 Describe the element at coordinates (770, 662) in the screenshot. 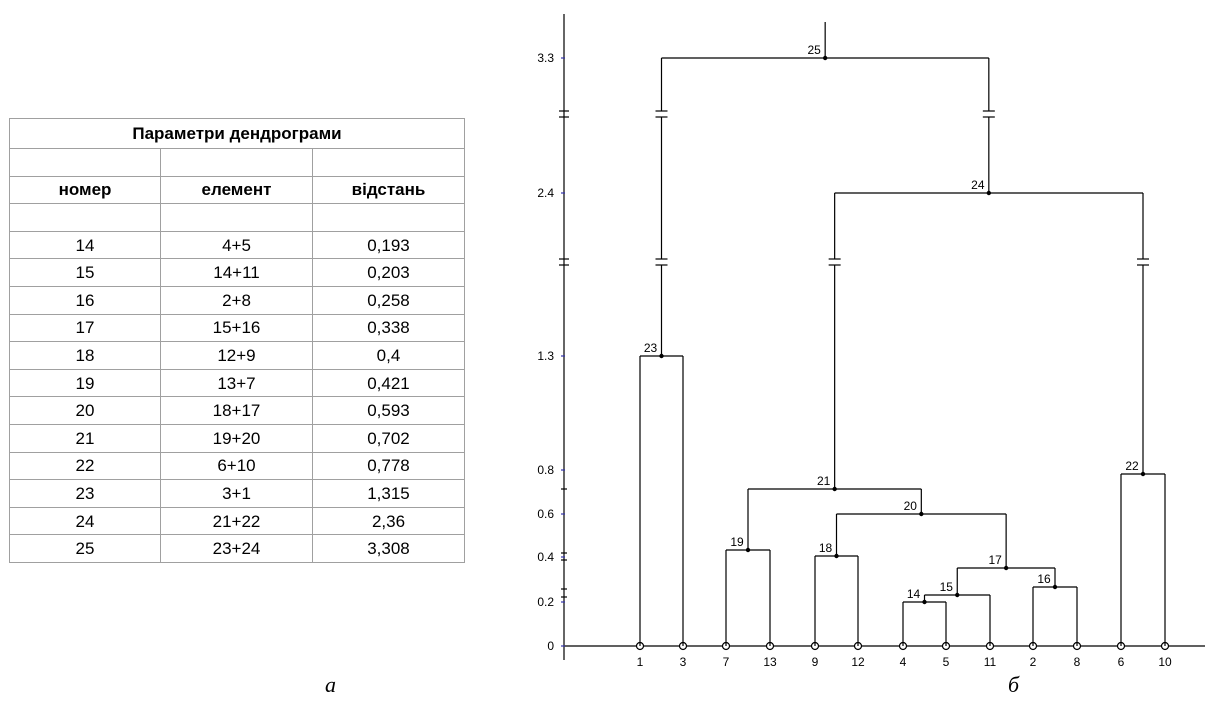

I see `leaf-label: 13` at that location.